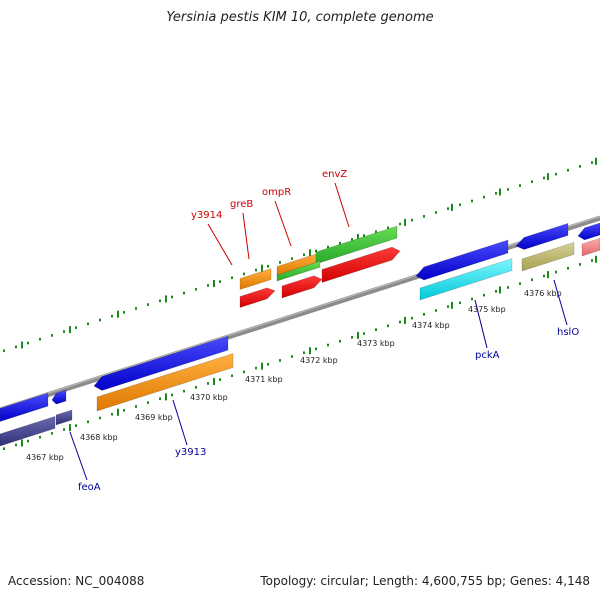 Image resolution: width=600 pixels, height=600 pixels. What do you see at coordinates (319, 360) in the screenshot?
I see `tick-label: 4372 kbp` at bounding box center [319, 360].